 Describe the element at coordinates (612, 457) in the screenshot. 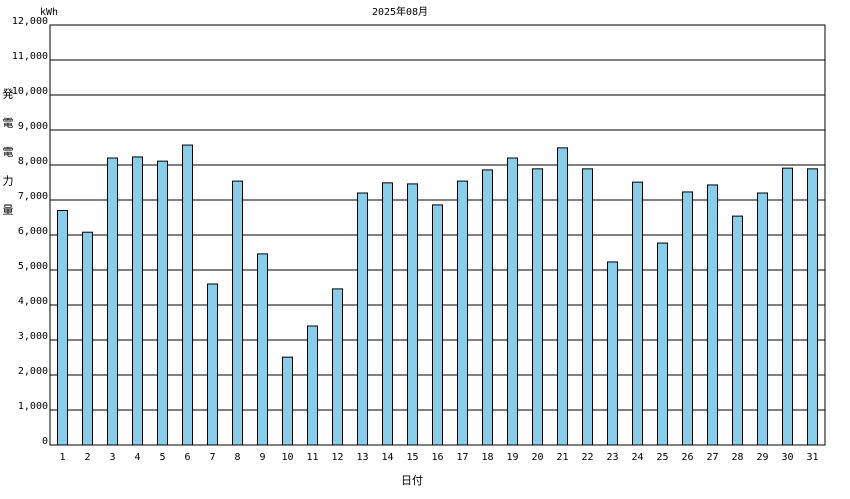

I see `x-tick-label: 23` at that location.